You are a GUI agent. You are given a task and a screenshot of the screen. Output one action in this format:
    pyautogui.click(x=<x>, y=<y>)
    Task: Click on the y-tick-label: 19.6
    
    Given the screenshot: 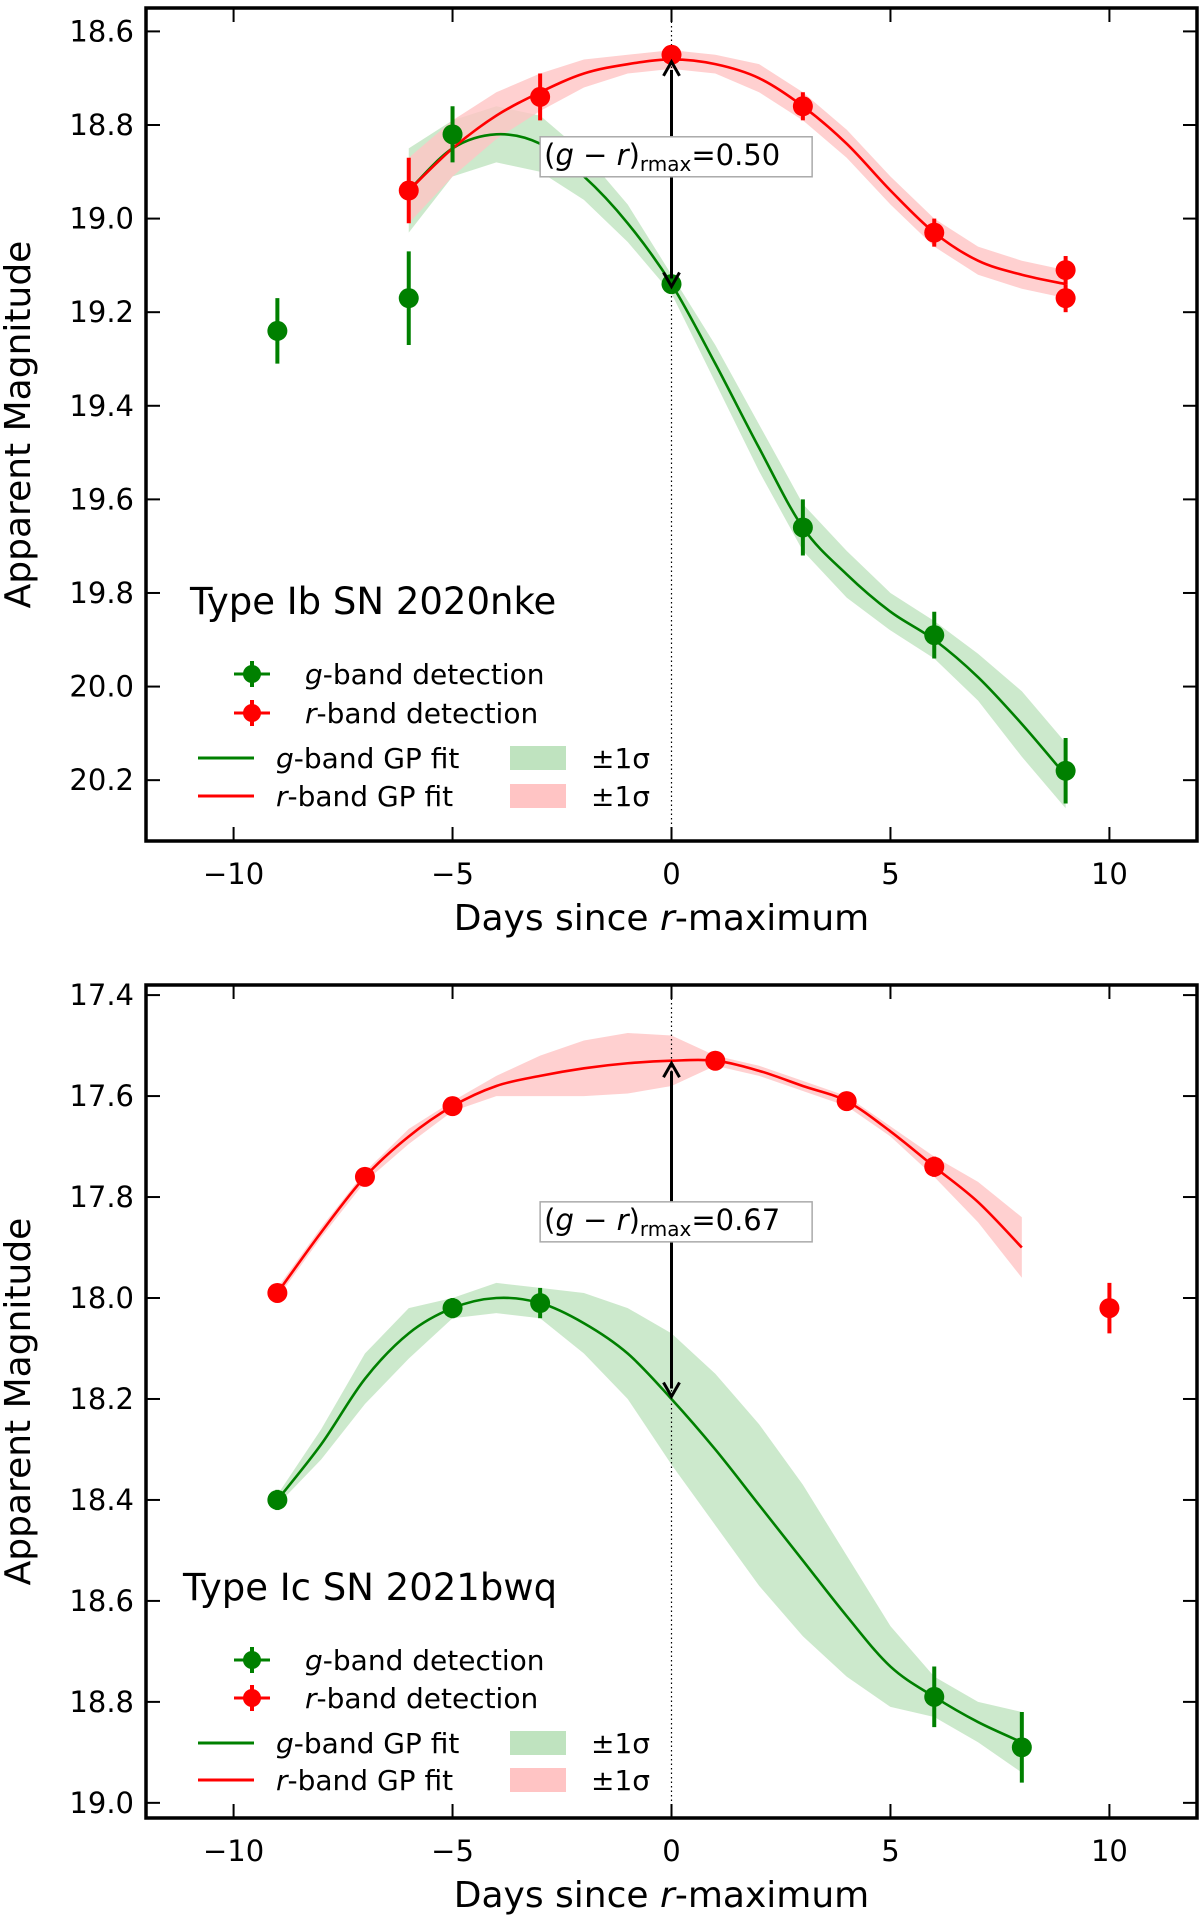 What is the action you would take?
    pyautogui.click(x=101, y=499)
    